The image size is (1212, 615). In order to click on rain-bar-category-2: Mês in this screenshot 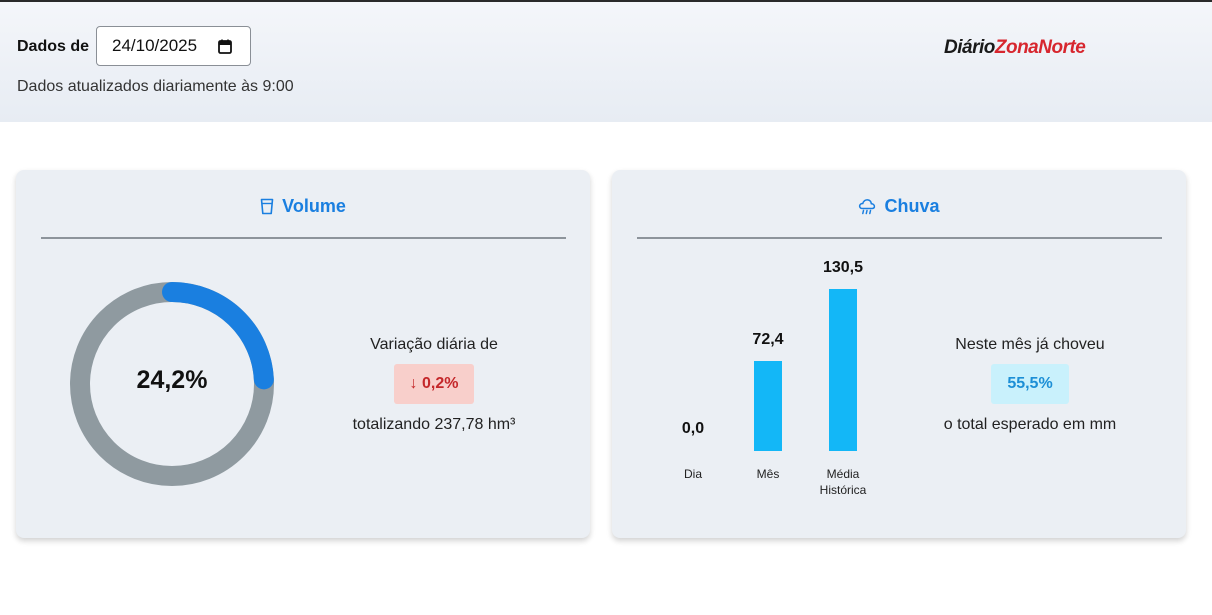, I will do `click(768, 474)`.